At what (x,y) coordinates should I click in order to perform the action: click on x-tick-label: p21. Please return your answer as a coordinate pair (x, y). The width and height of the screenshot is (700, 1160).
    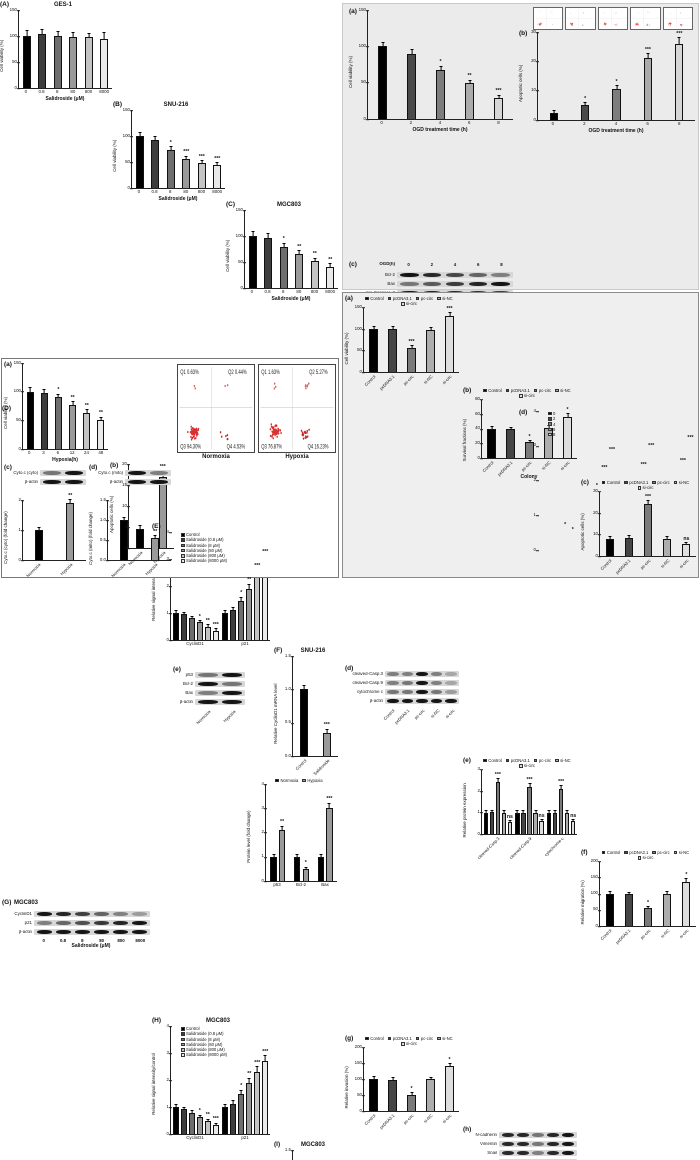
    Looking at the image, I should click on (245, 1138).